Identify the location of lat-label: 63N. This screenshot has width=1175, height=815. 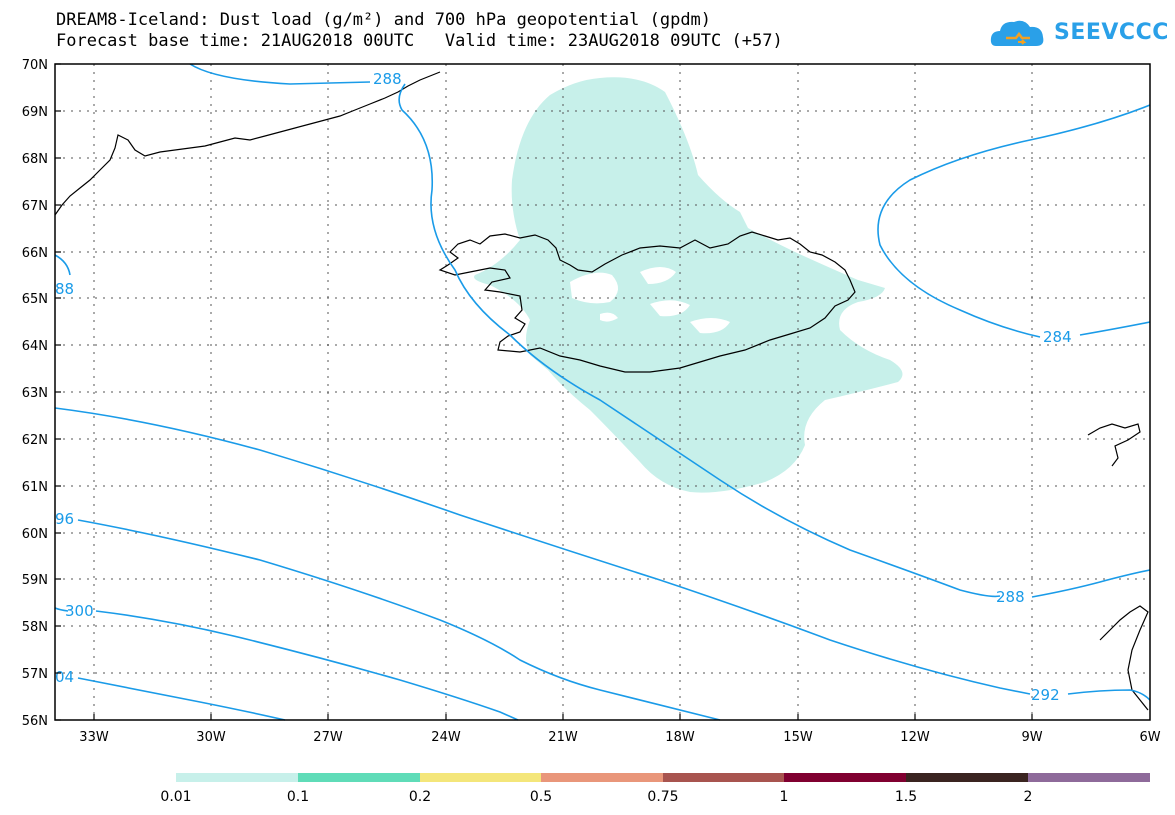
(35, 393).